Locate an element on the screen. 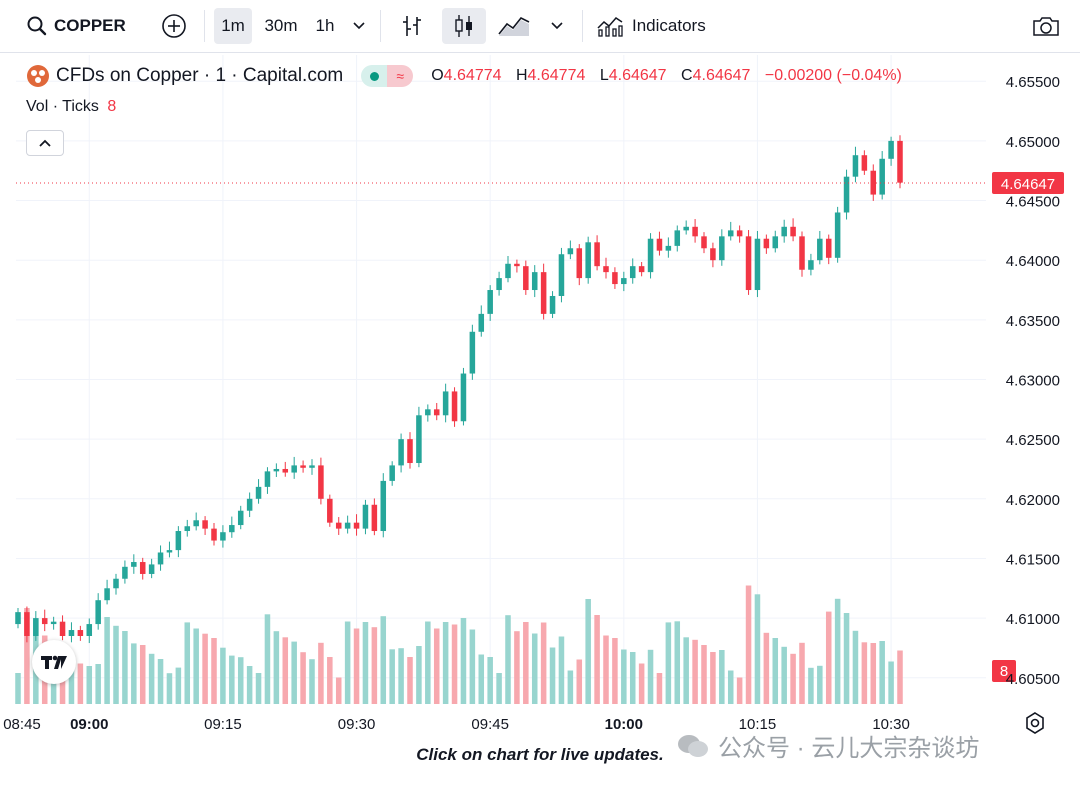  market-status-badge: ≈ is located at coordinates (387, 76).